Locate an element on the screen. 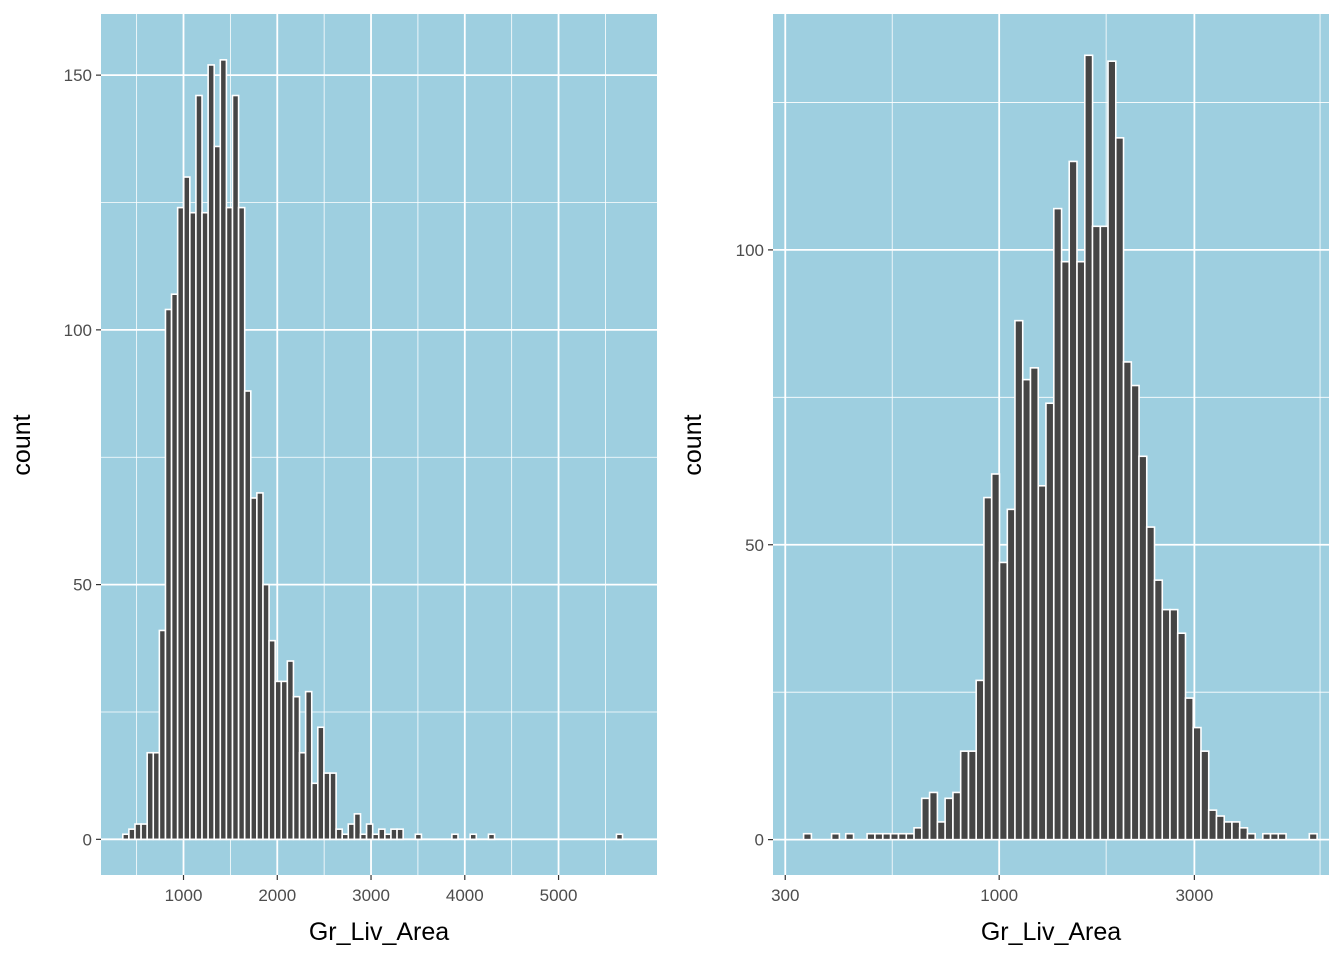  x-tick-label: 1000 is located at coordinates (999, 895).